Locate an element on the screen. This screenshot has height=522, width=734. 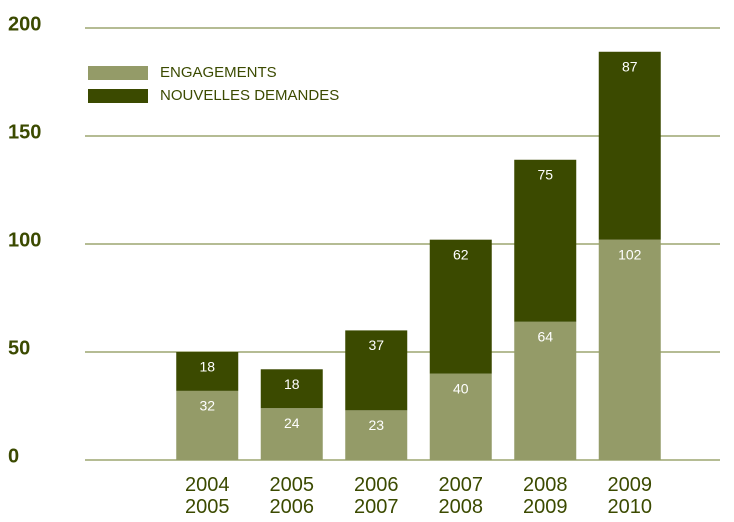
value-label: 75 is located at coordinates (545, 174).